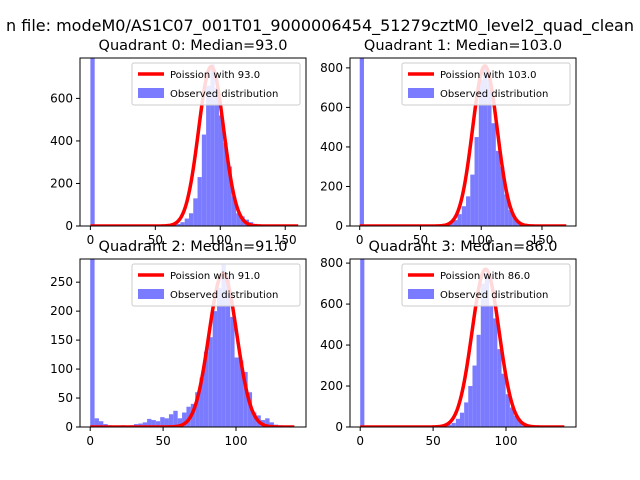  I want to click on legend-fit-label: Poission with 91.0, so click(215, 276).